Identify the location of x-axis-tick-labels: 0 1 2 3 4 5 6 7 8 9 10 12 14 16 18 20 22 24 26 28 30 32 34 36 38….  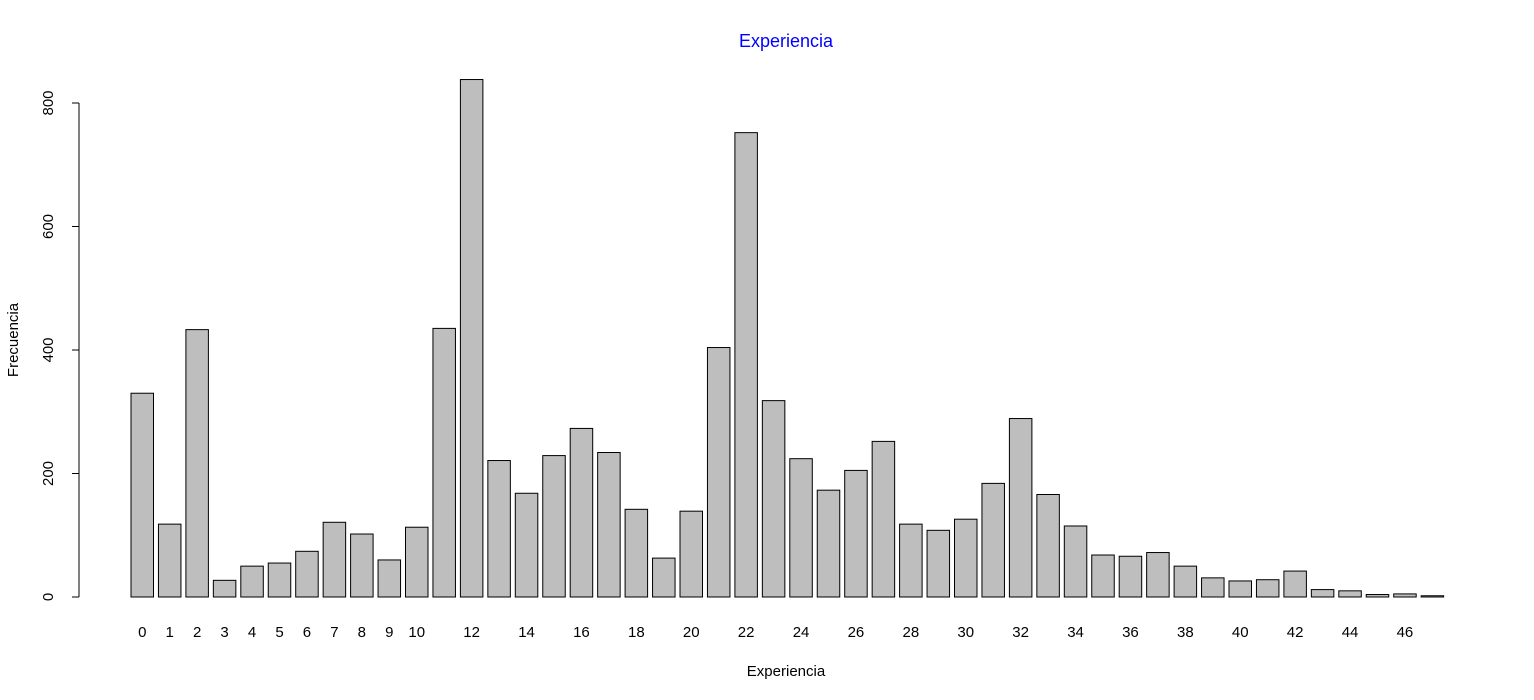
(775, 632).